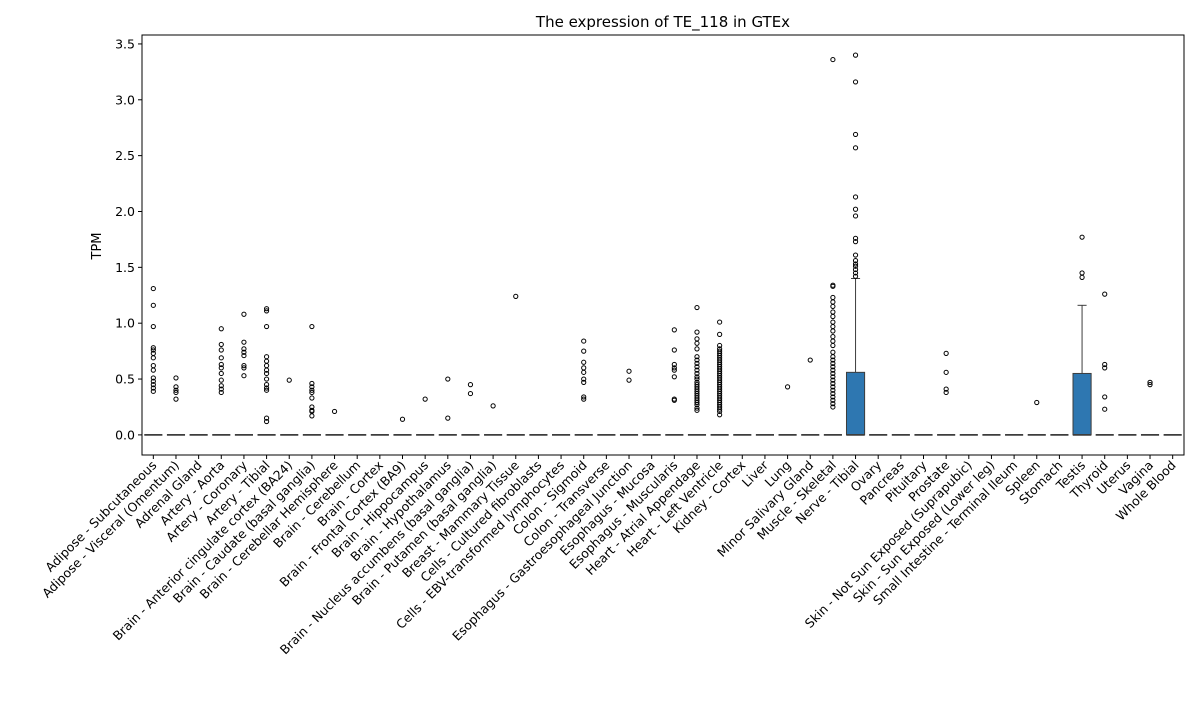  Describe the element at coordinates (125, 379) in the screenshot. I see `y-tick-label: 0.5` at that location.